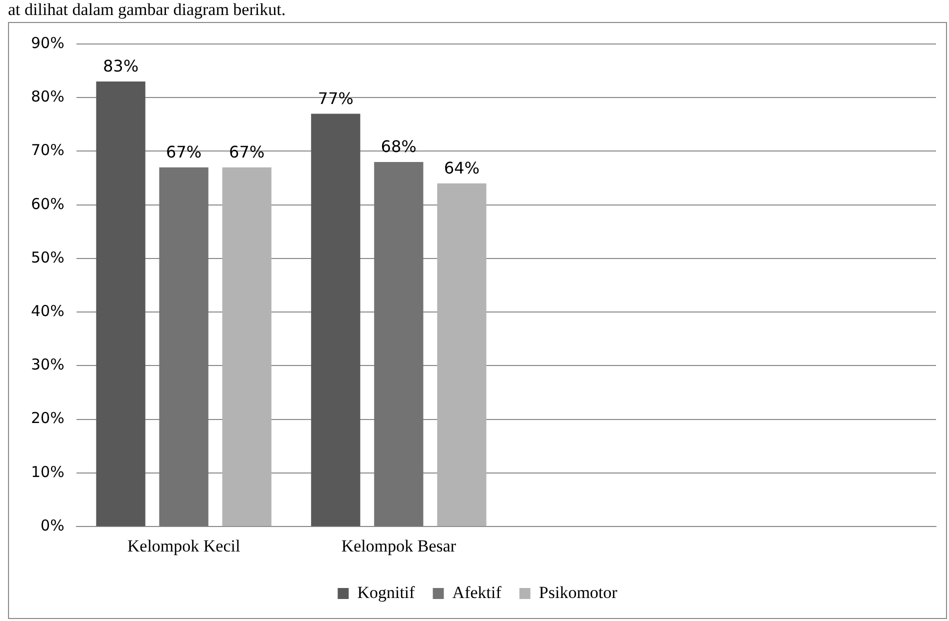  I want to click on data-label: 68%, so click(398, 146).